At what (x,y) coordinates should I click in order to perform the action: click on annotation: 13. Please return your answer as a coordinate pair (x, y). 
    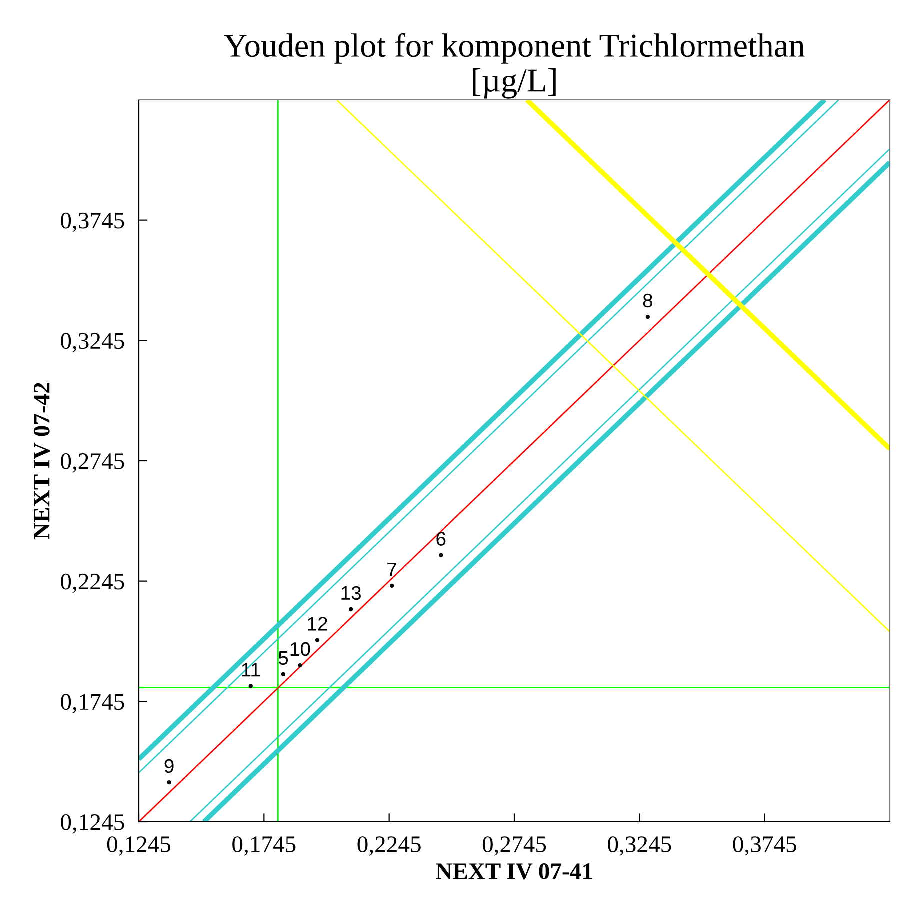
    Looking at the image, I should click on (351, 593).